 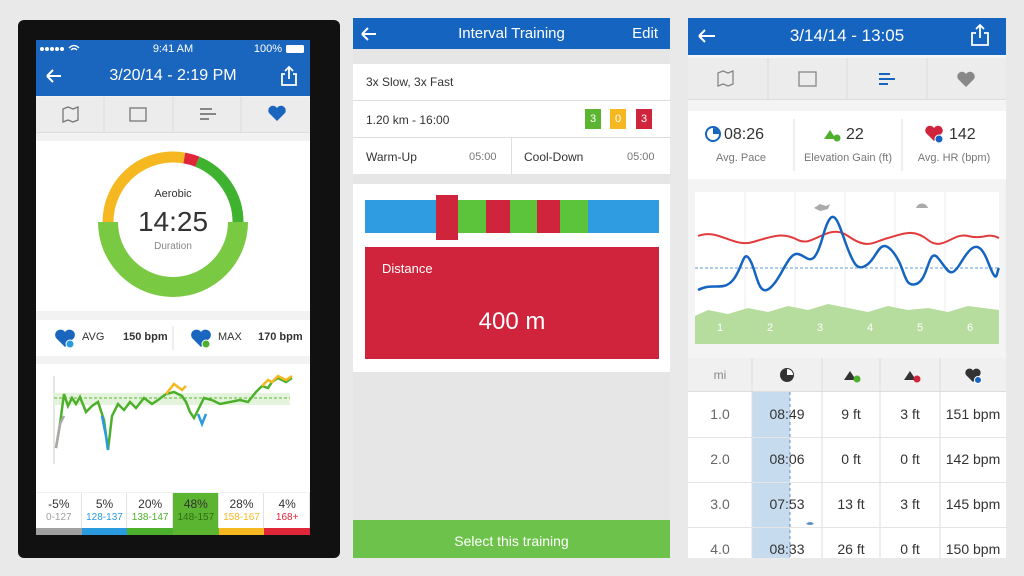 I want to click on avg-label: AVG, so click(x=93, y=337).